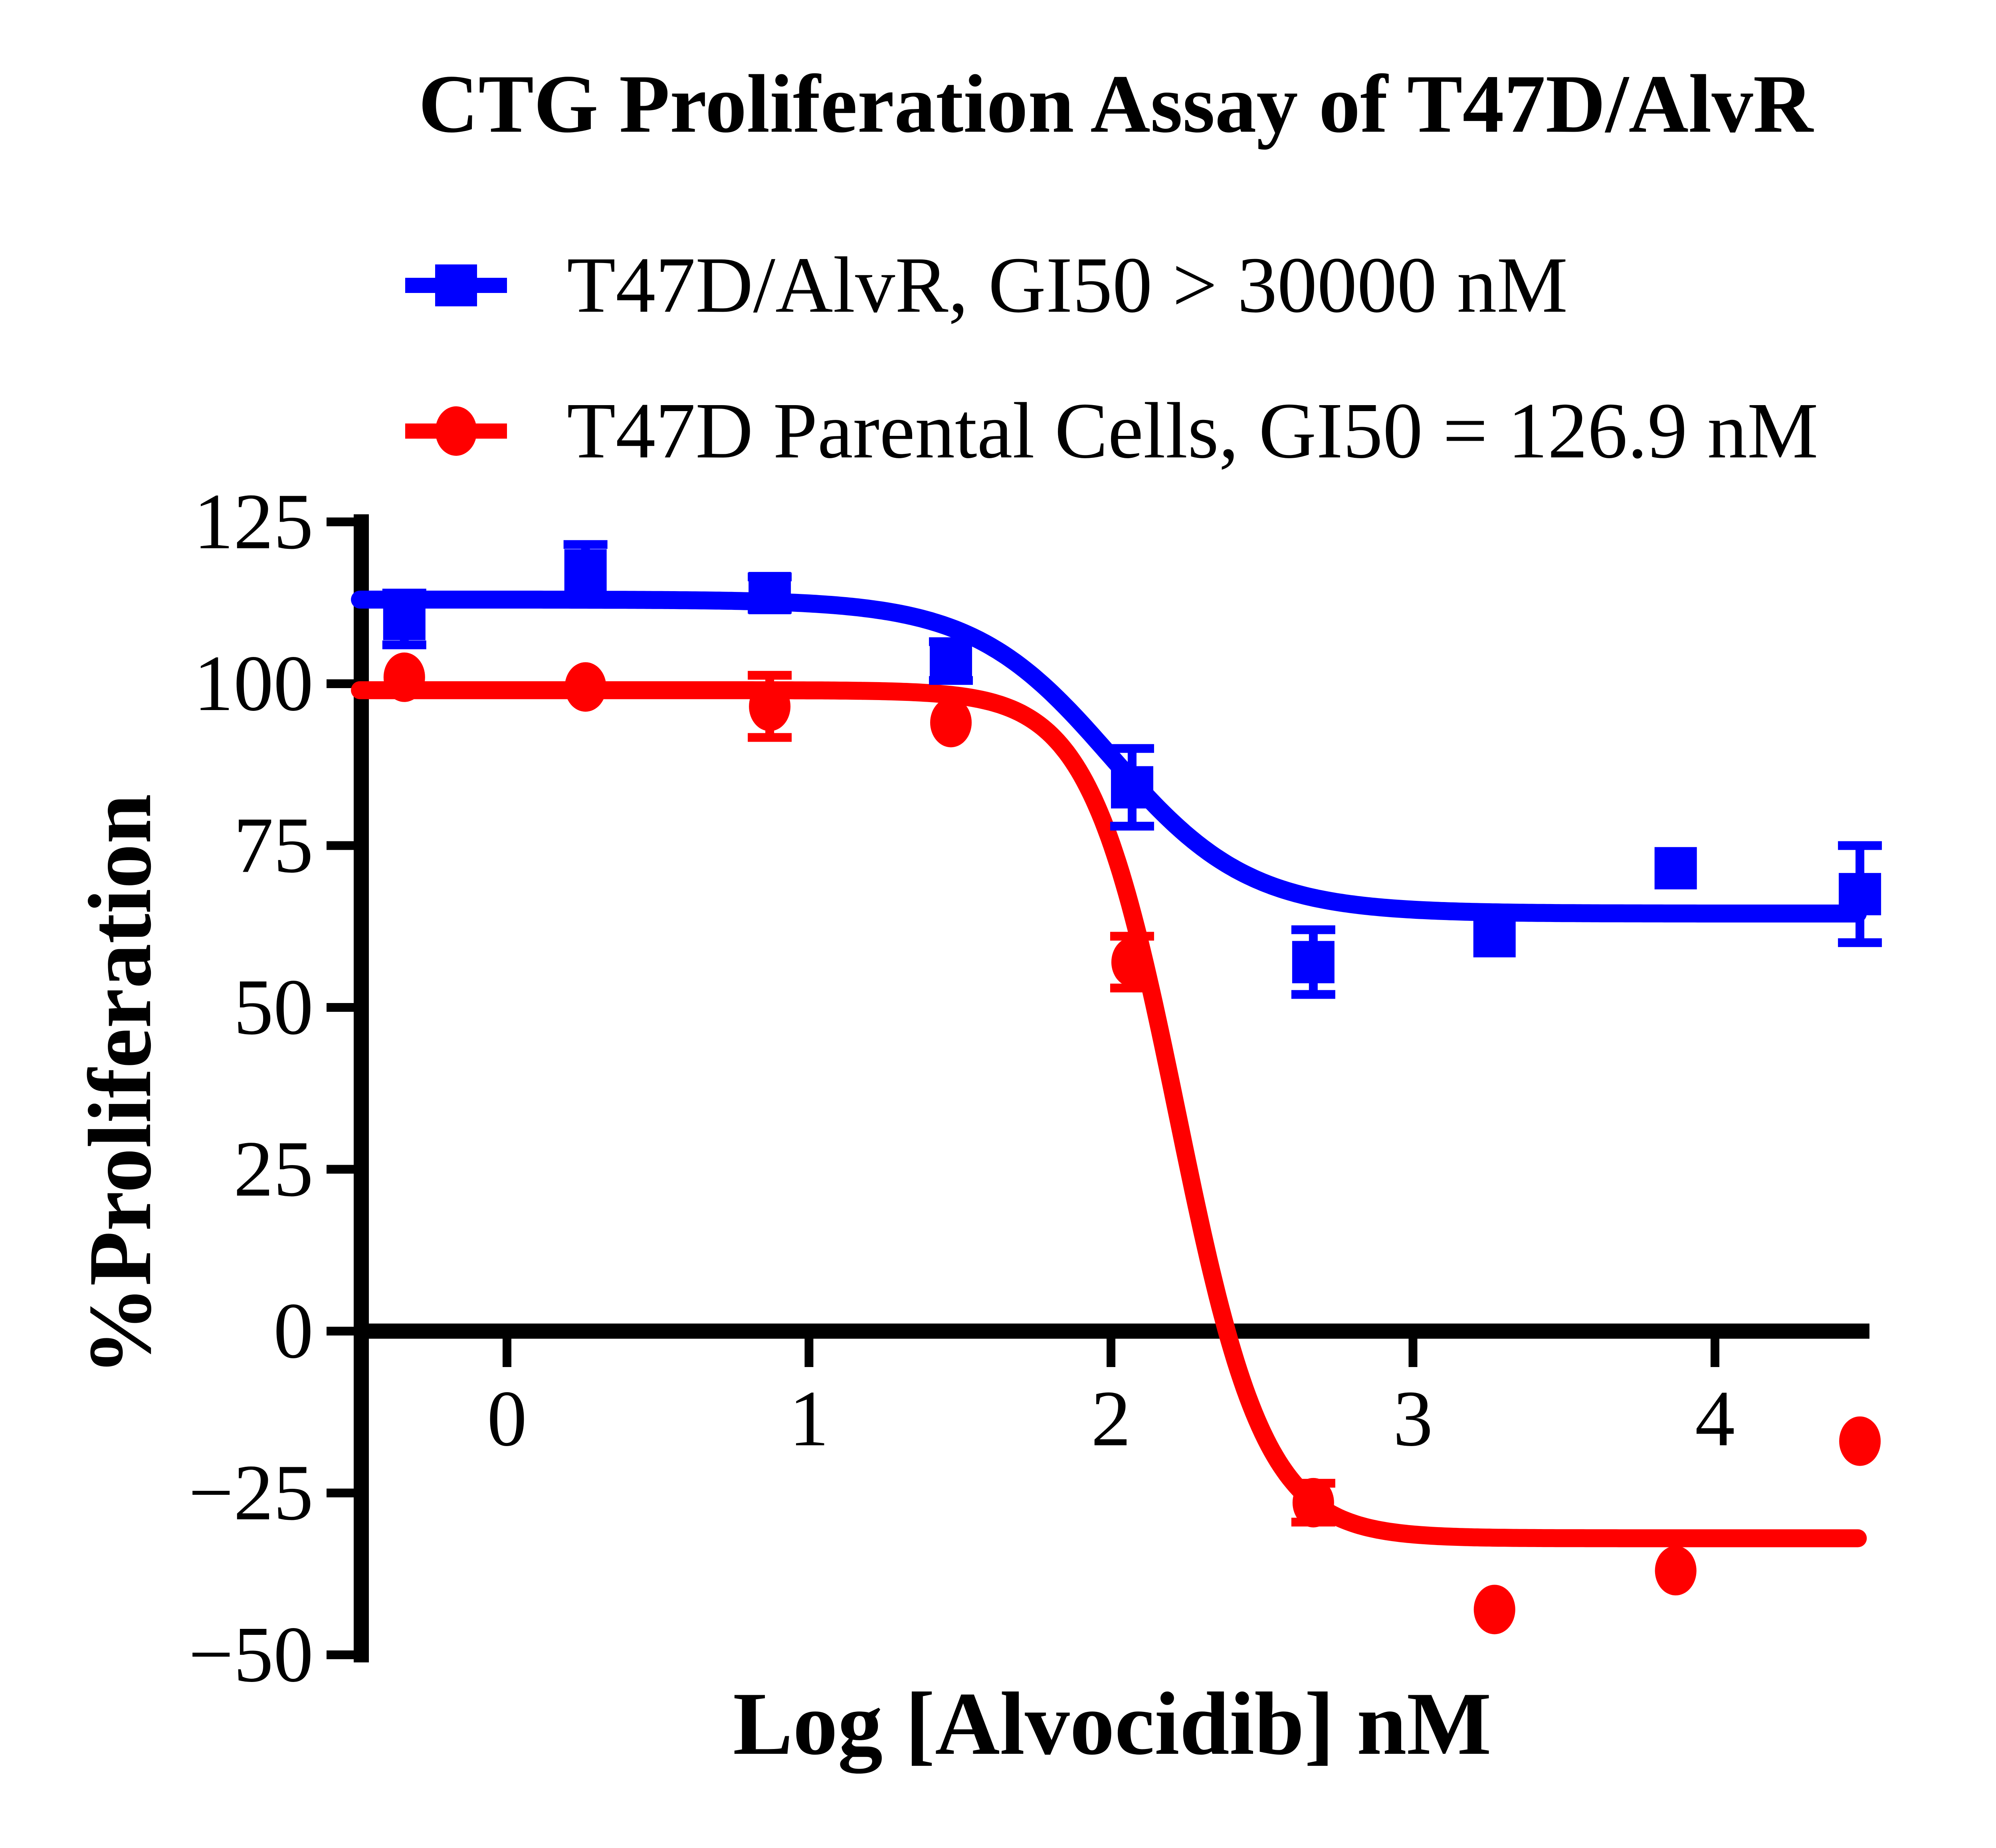  What do you see at coordinates (809, 1419) in the screenshot?
I see `x-tick-label: 1` at bounding box center [809, 1419].